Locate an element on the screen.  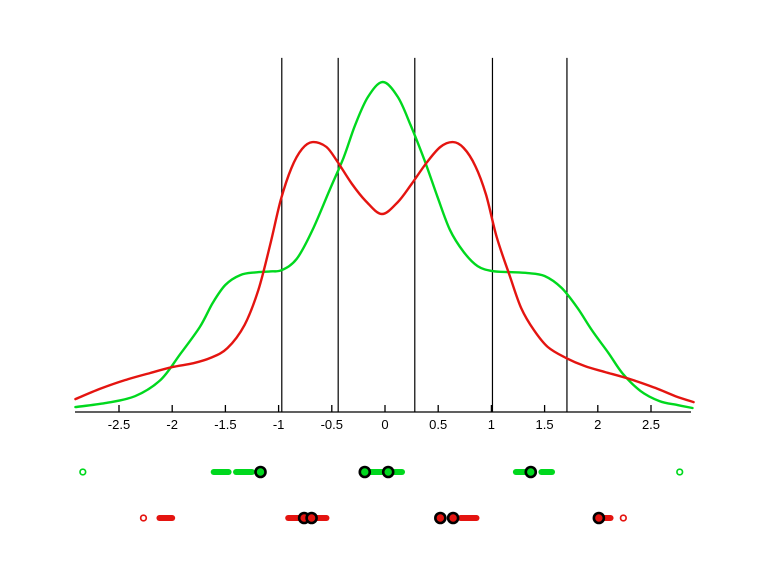
x-tick-label: -0.5 is located at coordinates (332, 424).